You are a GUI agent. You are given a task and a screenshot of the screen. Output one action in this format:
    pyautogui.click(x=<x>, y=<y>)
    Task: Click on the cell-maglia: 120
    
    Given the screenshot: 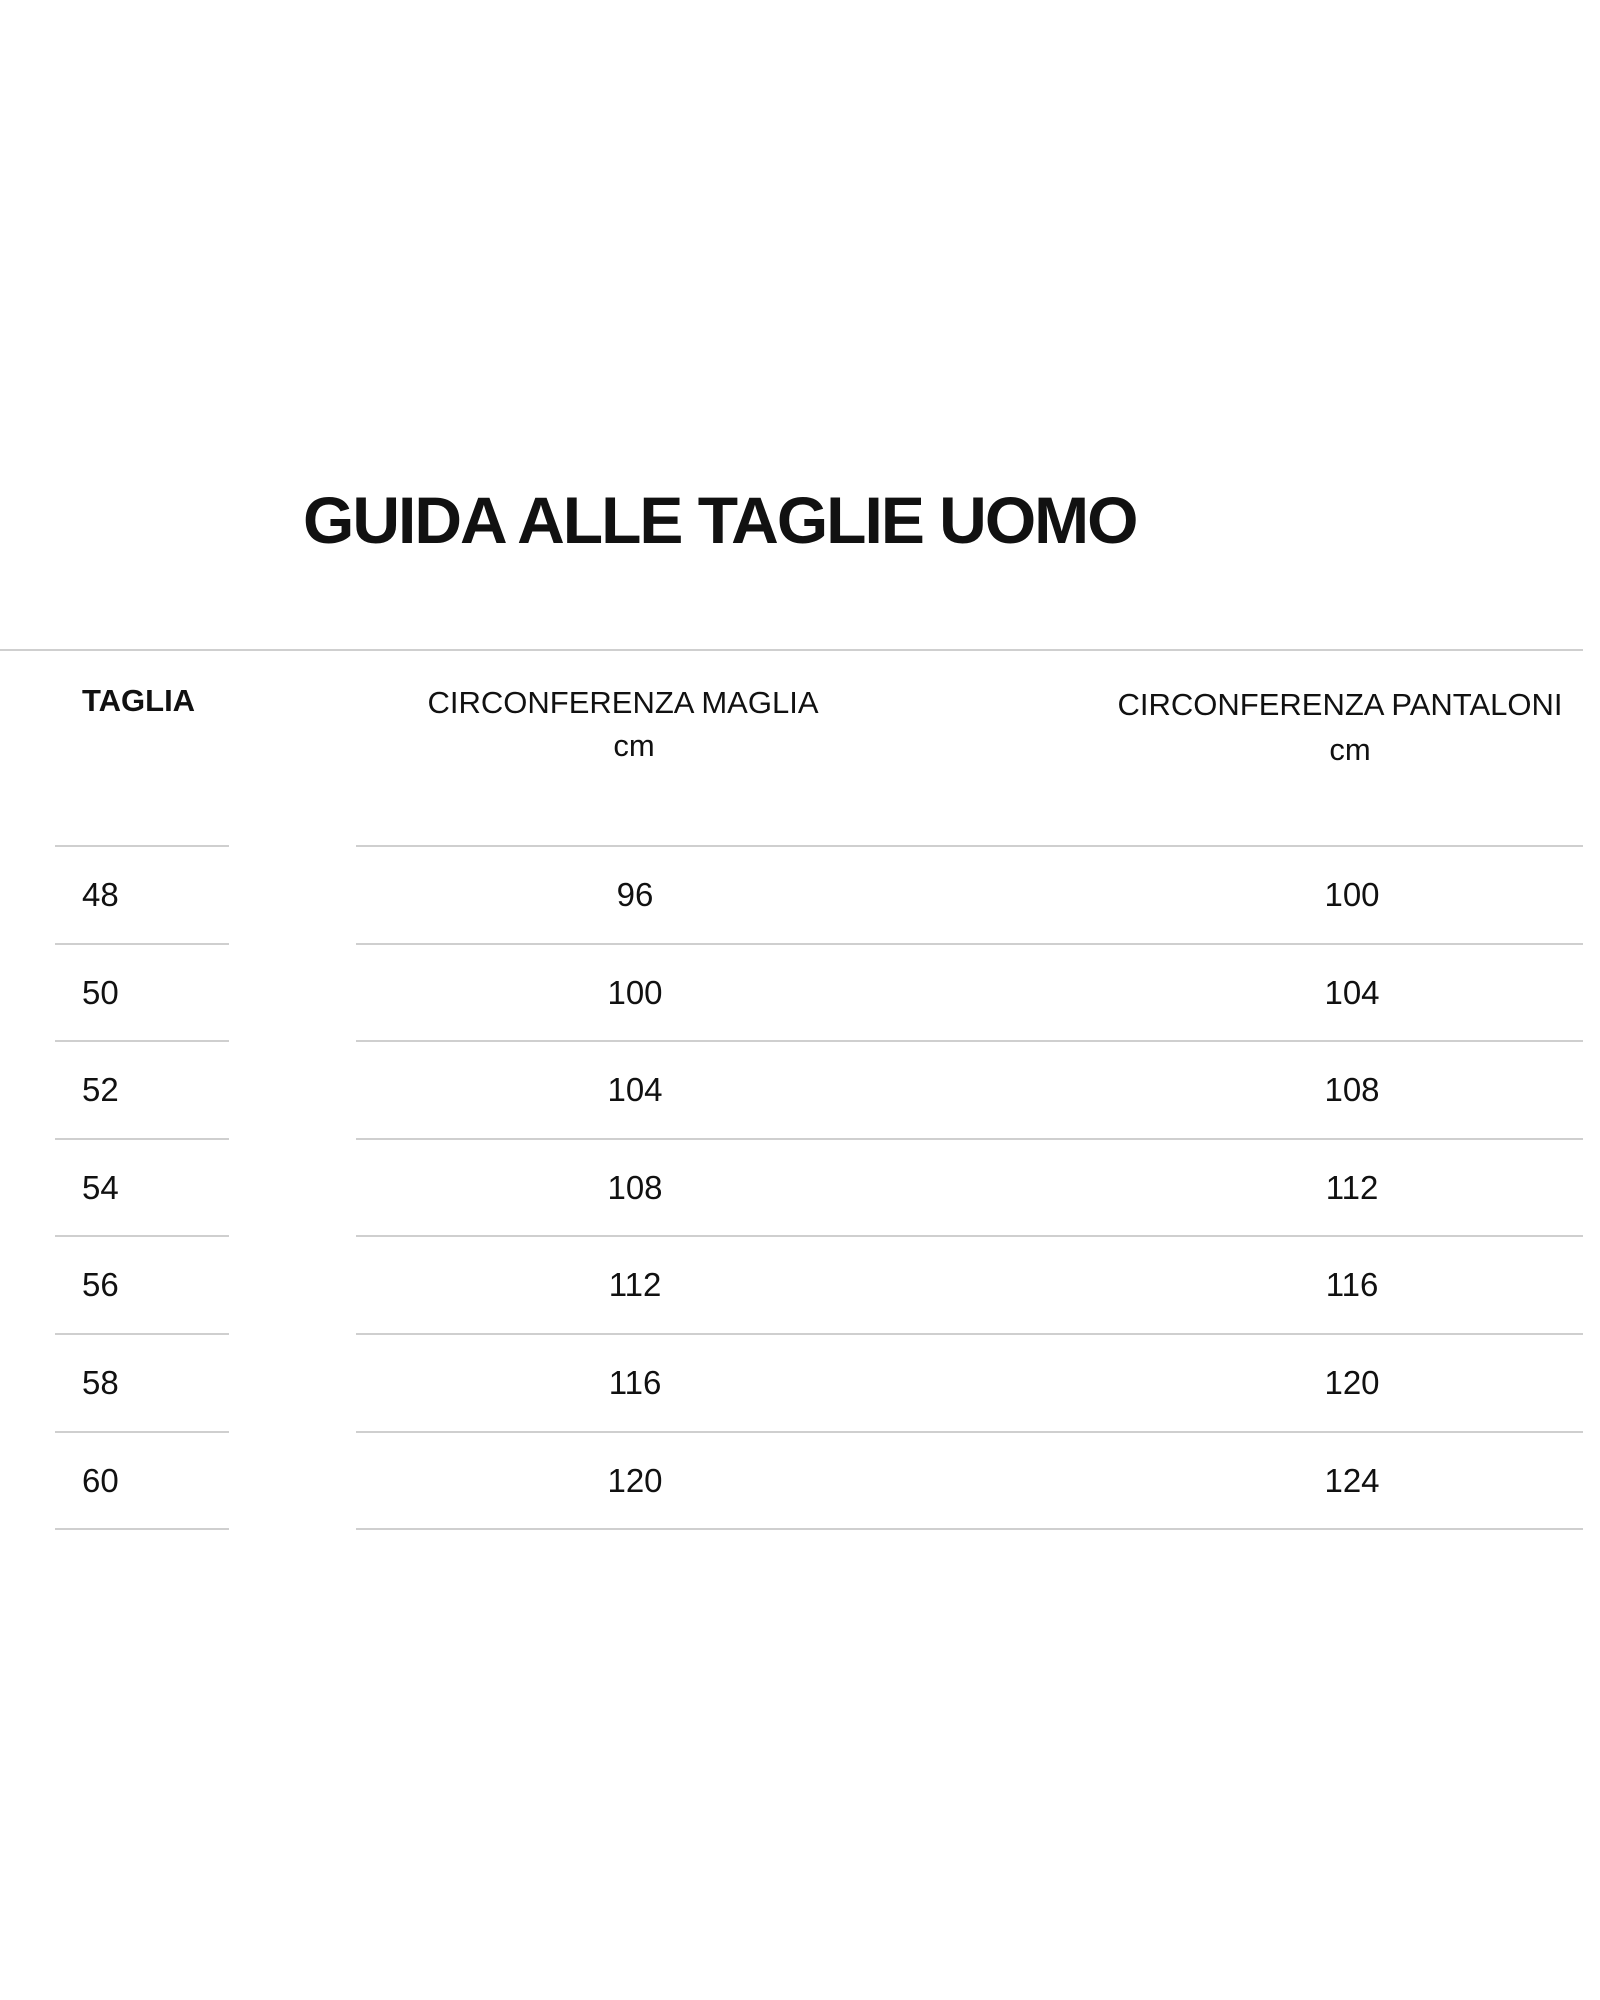 What is the action you would take?
    pyautogui.click(x=635, y=1480)
    